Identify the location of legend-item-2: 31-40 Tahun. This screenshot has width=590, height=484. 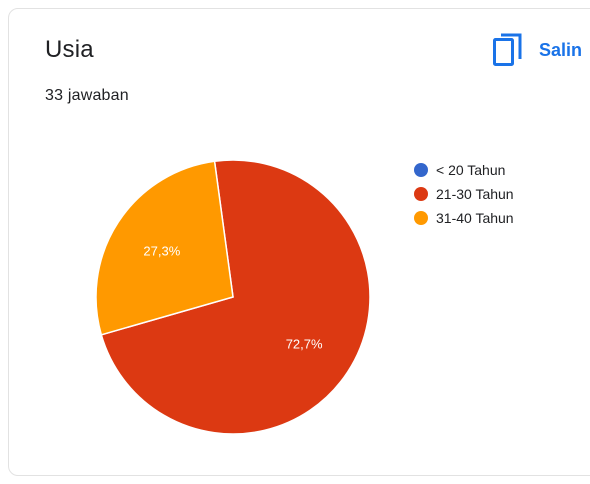
(464, 218).